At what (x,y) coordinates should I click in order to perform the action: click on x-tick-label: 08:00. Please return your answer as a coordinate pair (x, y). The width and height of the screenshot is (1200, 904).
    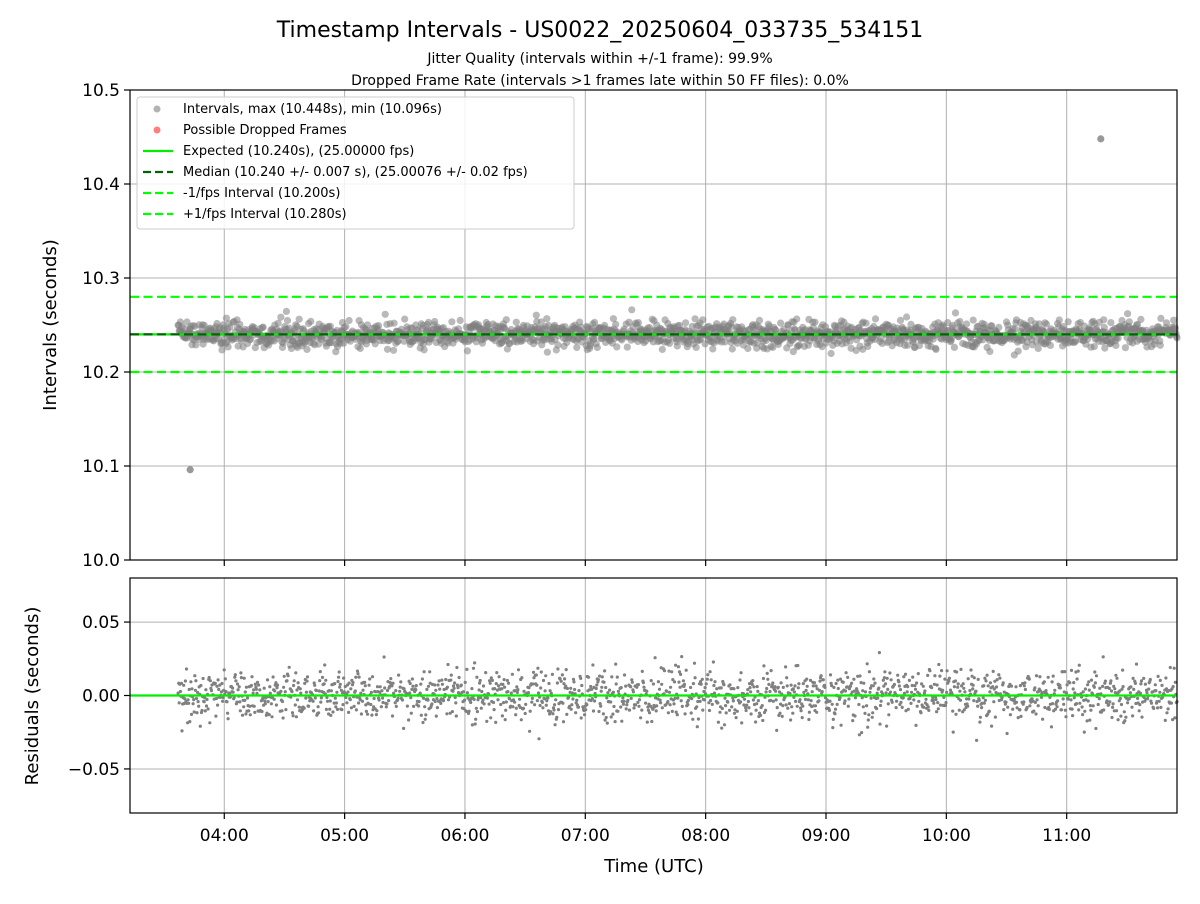
    Looking at the image, I should click on (705, 836).